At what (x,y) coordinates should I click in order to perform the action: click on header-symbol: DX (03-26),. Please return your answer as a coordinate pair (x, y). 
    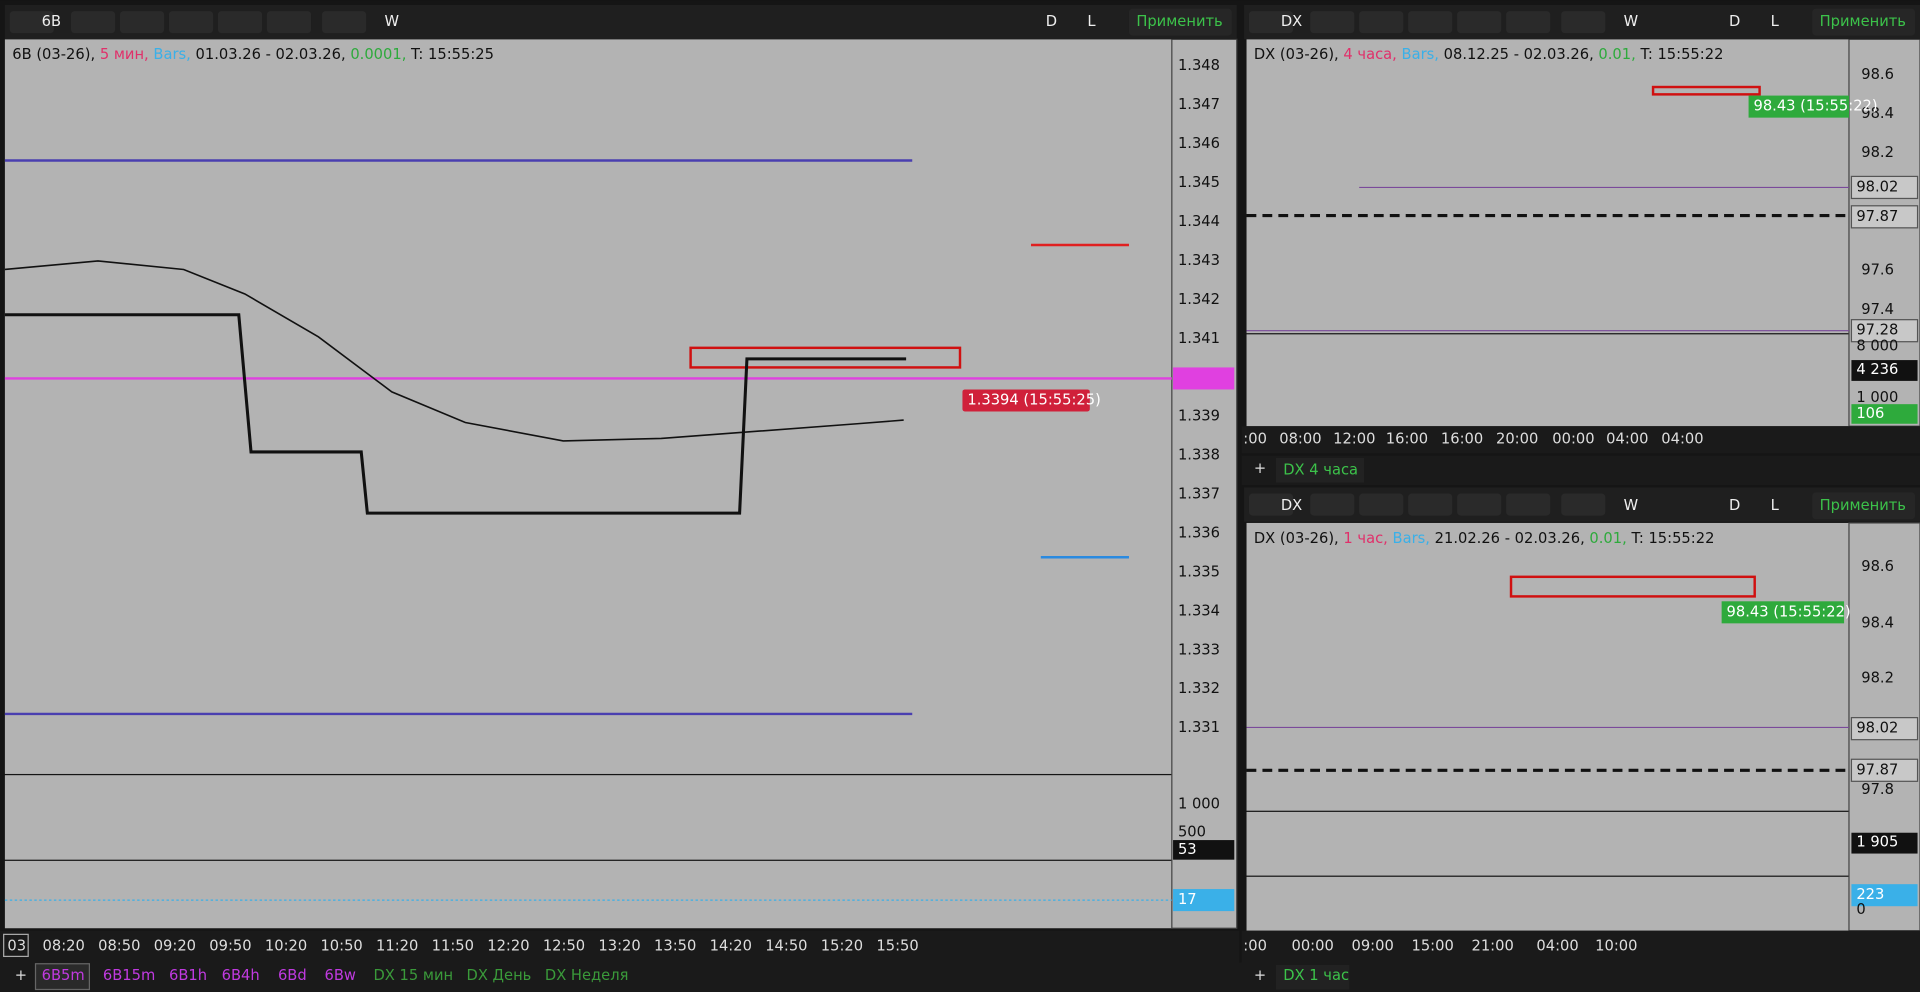
    Looking at the image, I should click on (1299, 538).